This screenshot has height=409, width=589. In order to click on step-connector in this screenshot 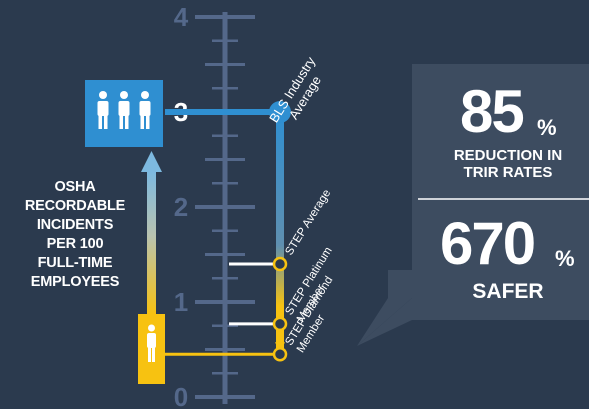, I will do `click(280, 233)`.